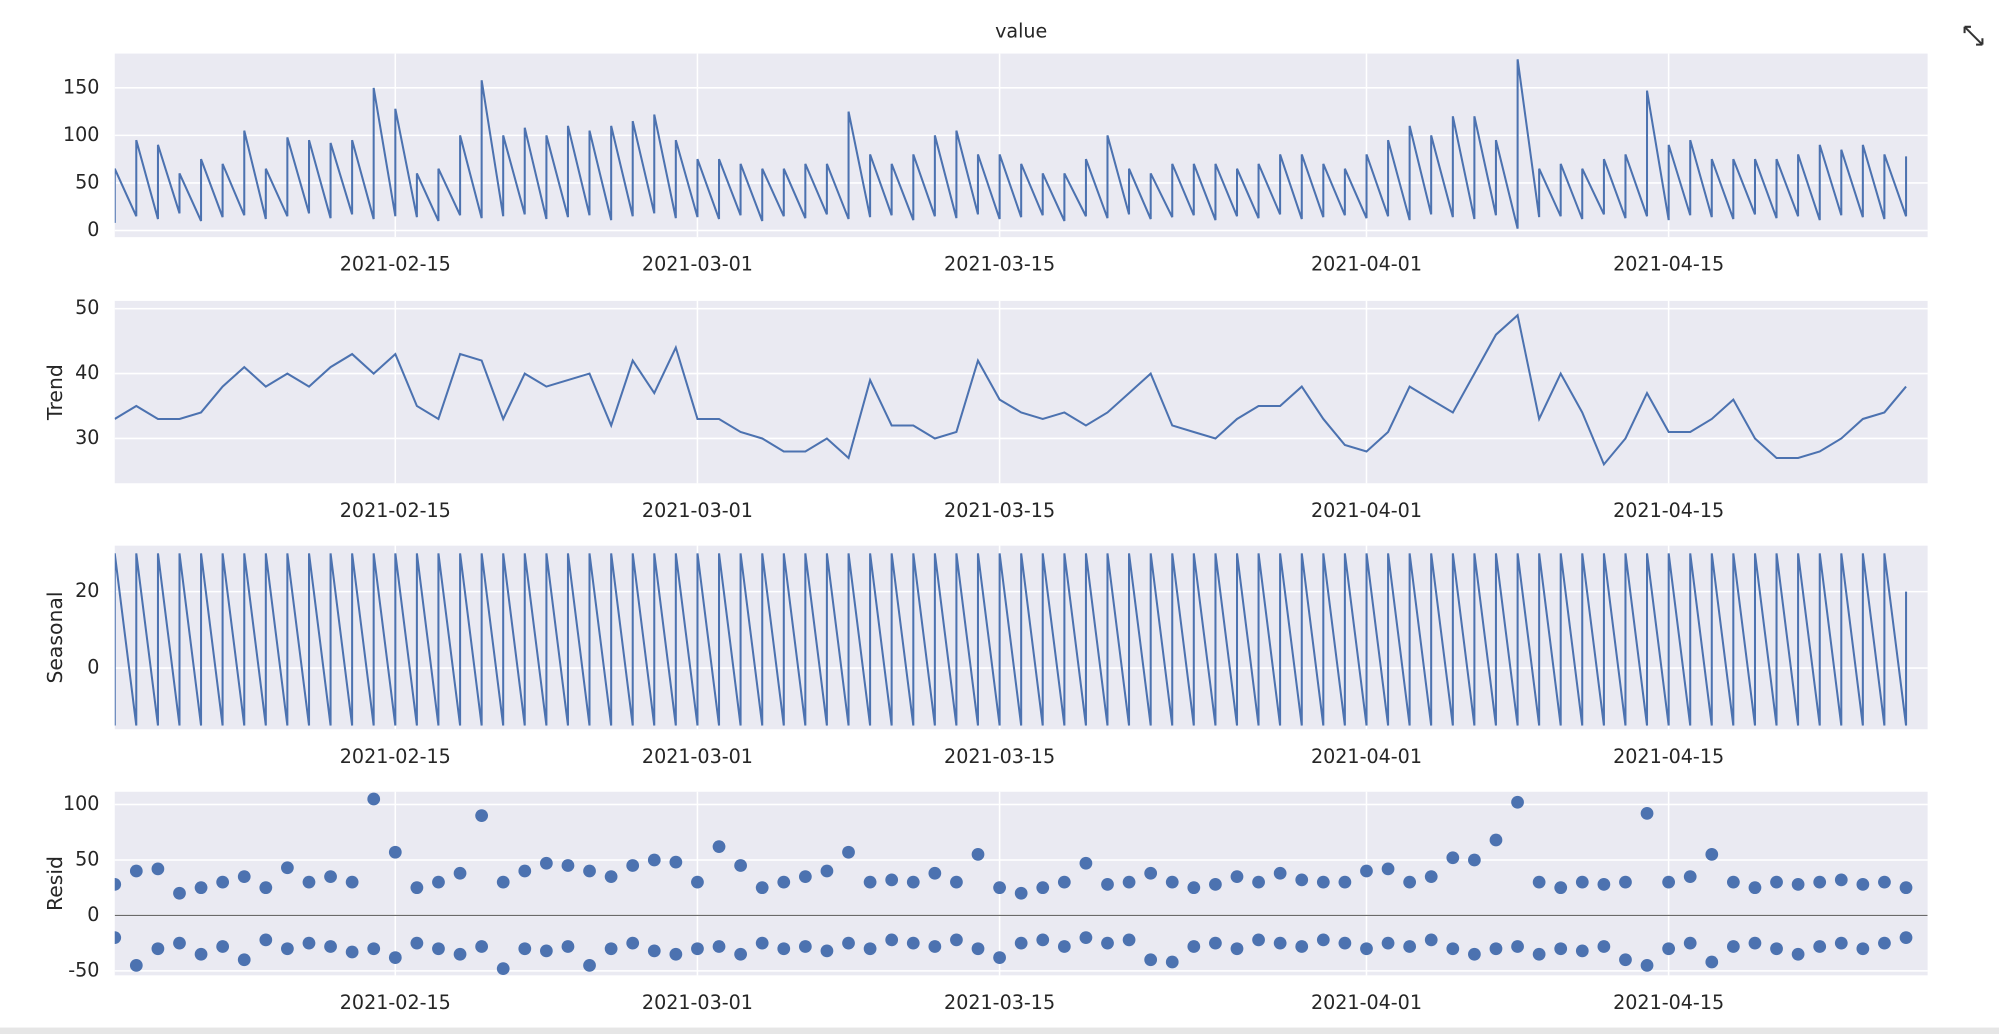 Image resolution: width=1999 pixels, height=1034 pixels. I want to click on bottom-bar, so click(999, 1030).